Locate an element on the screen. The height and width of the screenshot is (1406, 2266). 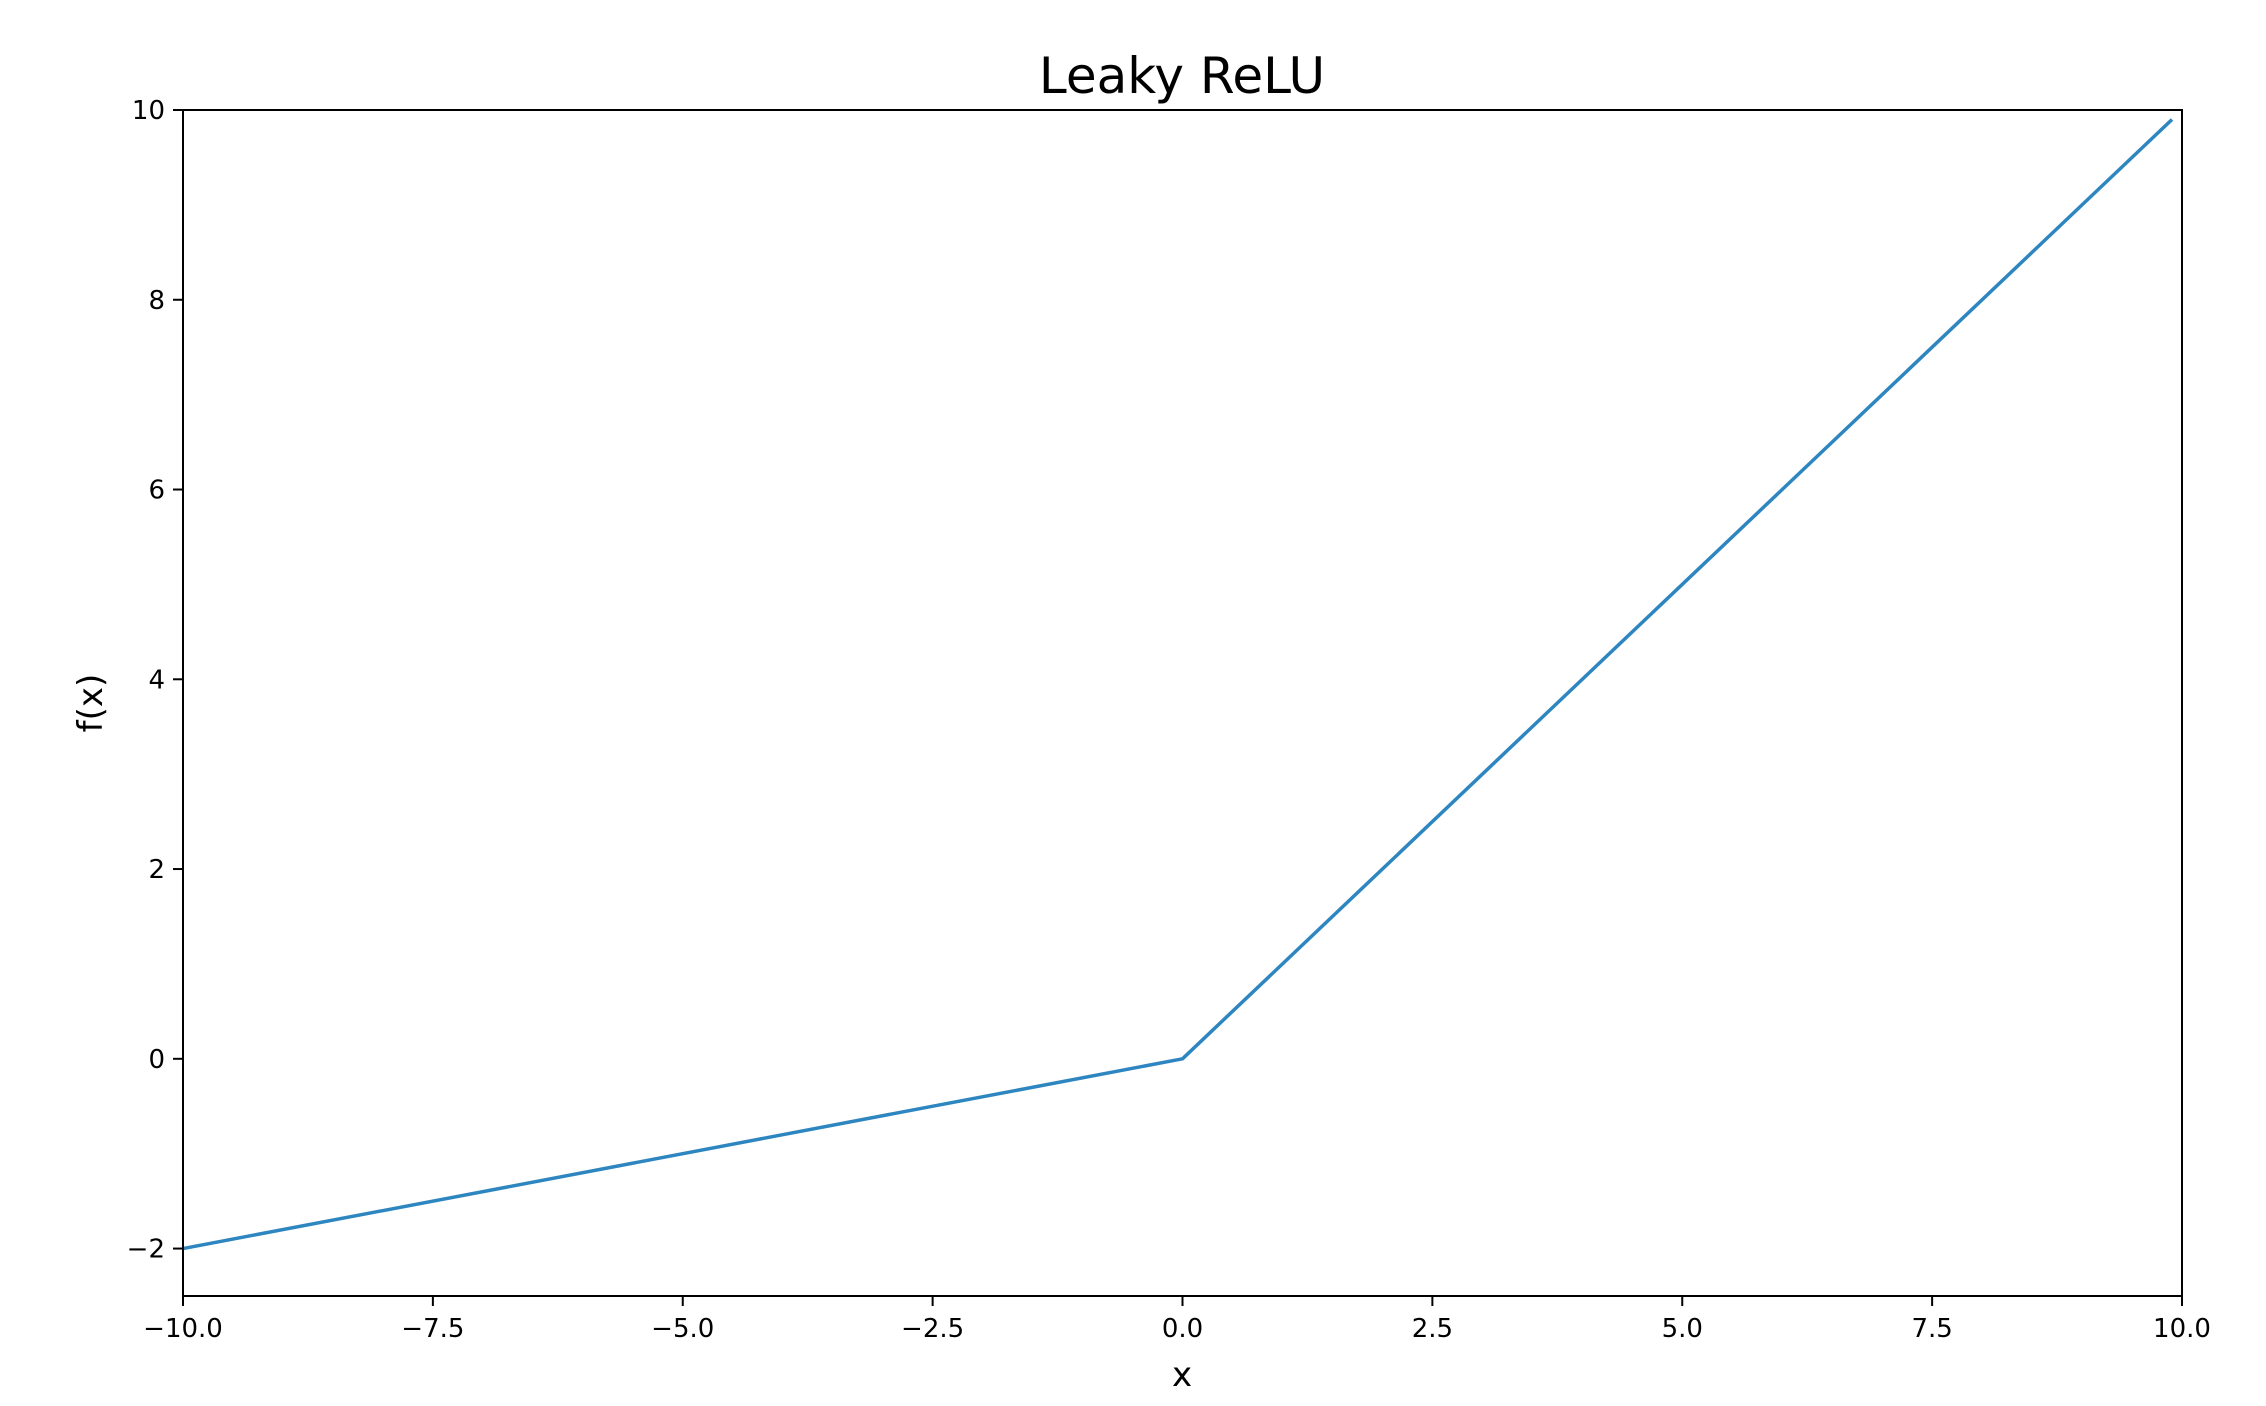
x-tick-label: 5.0 is located at coordinates (1682, 1329).